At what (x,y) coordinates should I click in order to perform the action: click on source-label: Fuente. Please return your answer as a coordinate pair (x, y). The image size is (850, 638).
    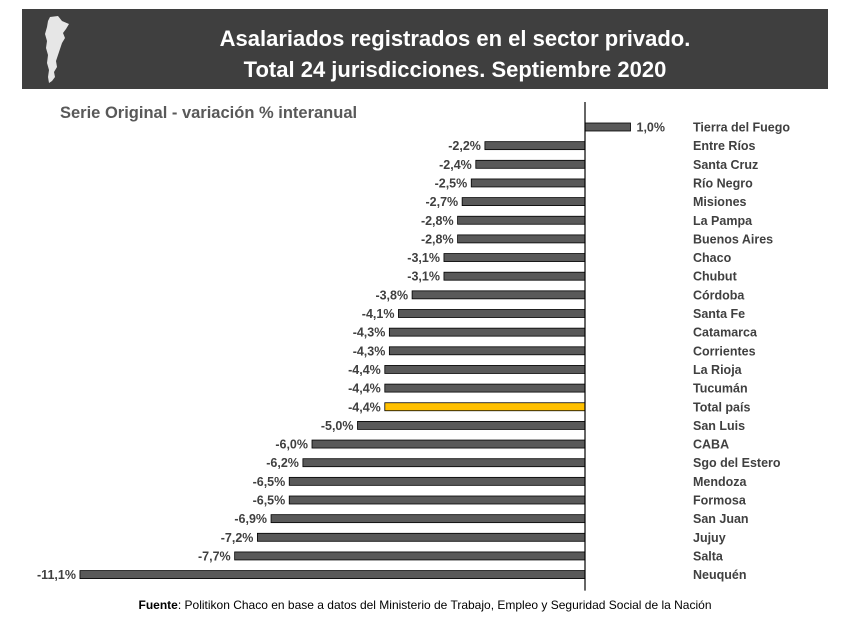
    Looking at the image, I should click on (158, 605).